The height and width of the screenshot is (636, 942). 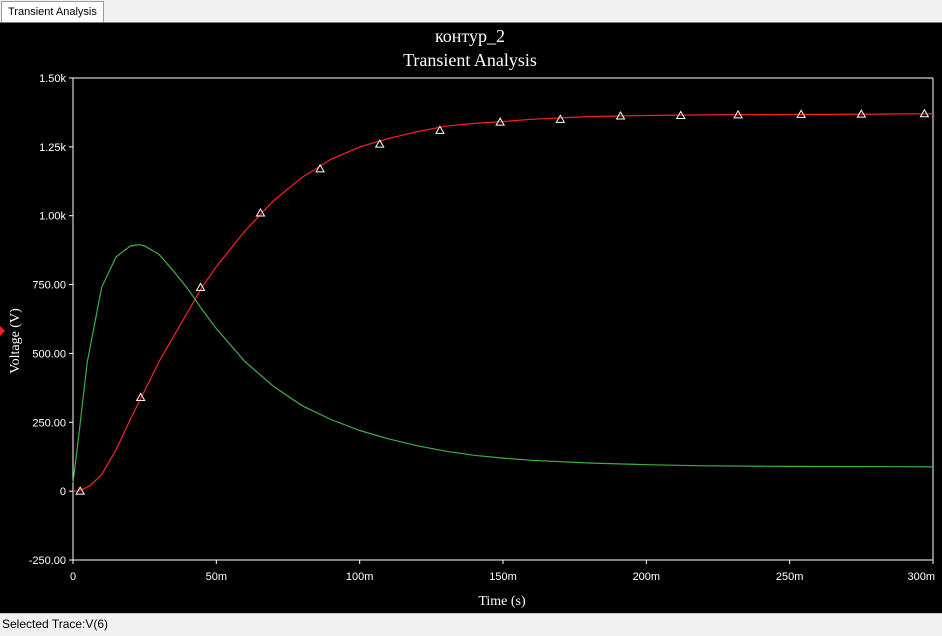 I want to click on chart-title: контур_2, so click(x=470, y=36).